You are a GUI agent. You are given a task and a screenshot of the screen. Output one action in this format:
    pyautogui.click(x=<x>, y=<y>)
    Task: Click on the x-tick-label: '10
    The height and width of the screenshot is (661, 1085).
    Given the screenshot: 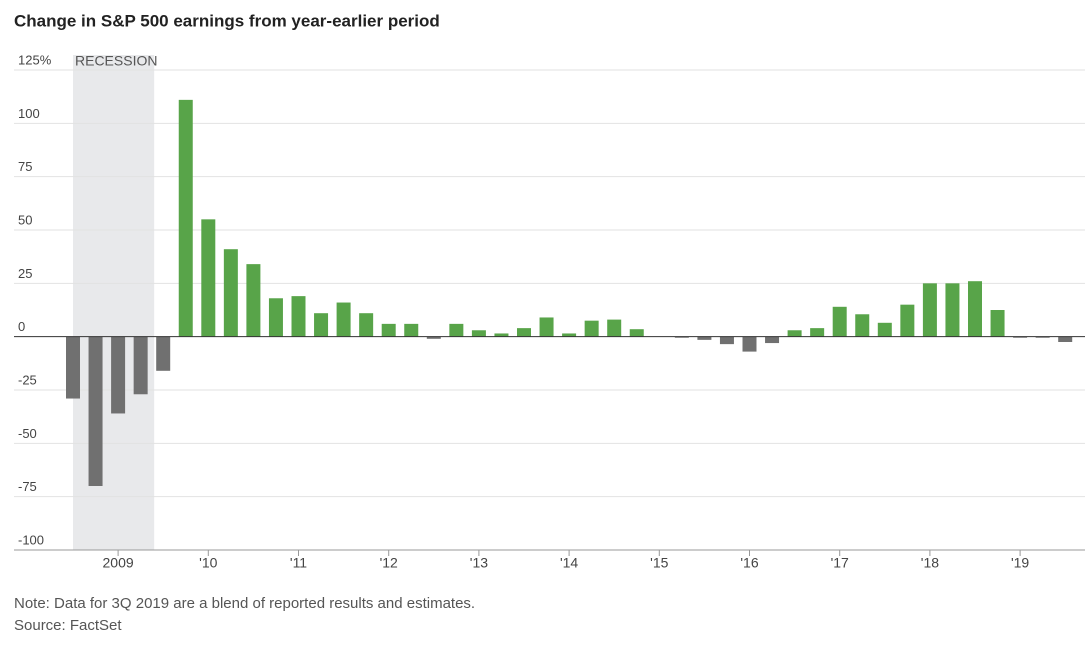 What is the action you would take?
    pyautogui.click(x=208, y=563)
    